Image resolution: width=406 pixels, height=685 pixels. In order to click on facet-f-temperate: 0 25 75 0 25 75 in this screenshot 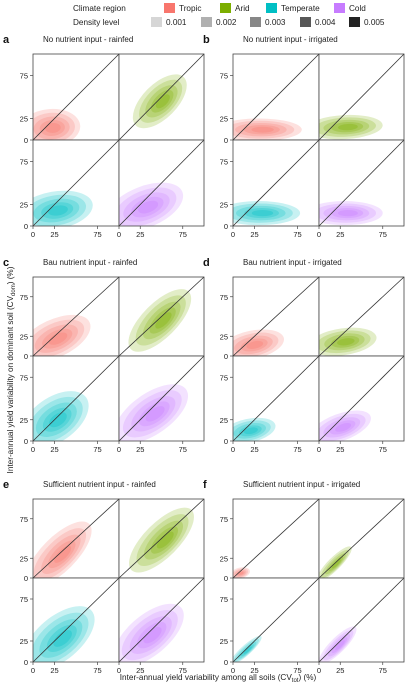, I will do `click(270, 626)`.